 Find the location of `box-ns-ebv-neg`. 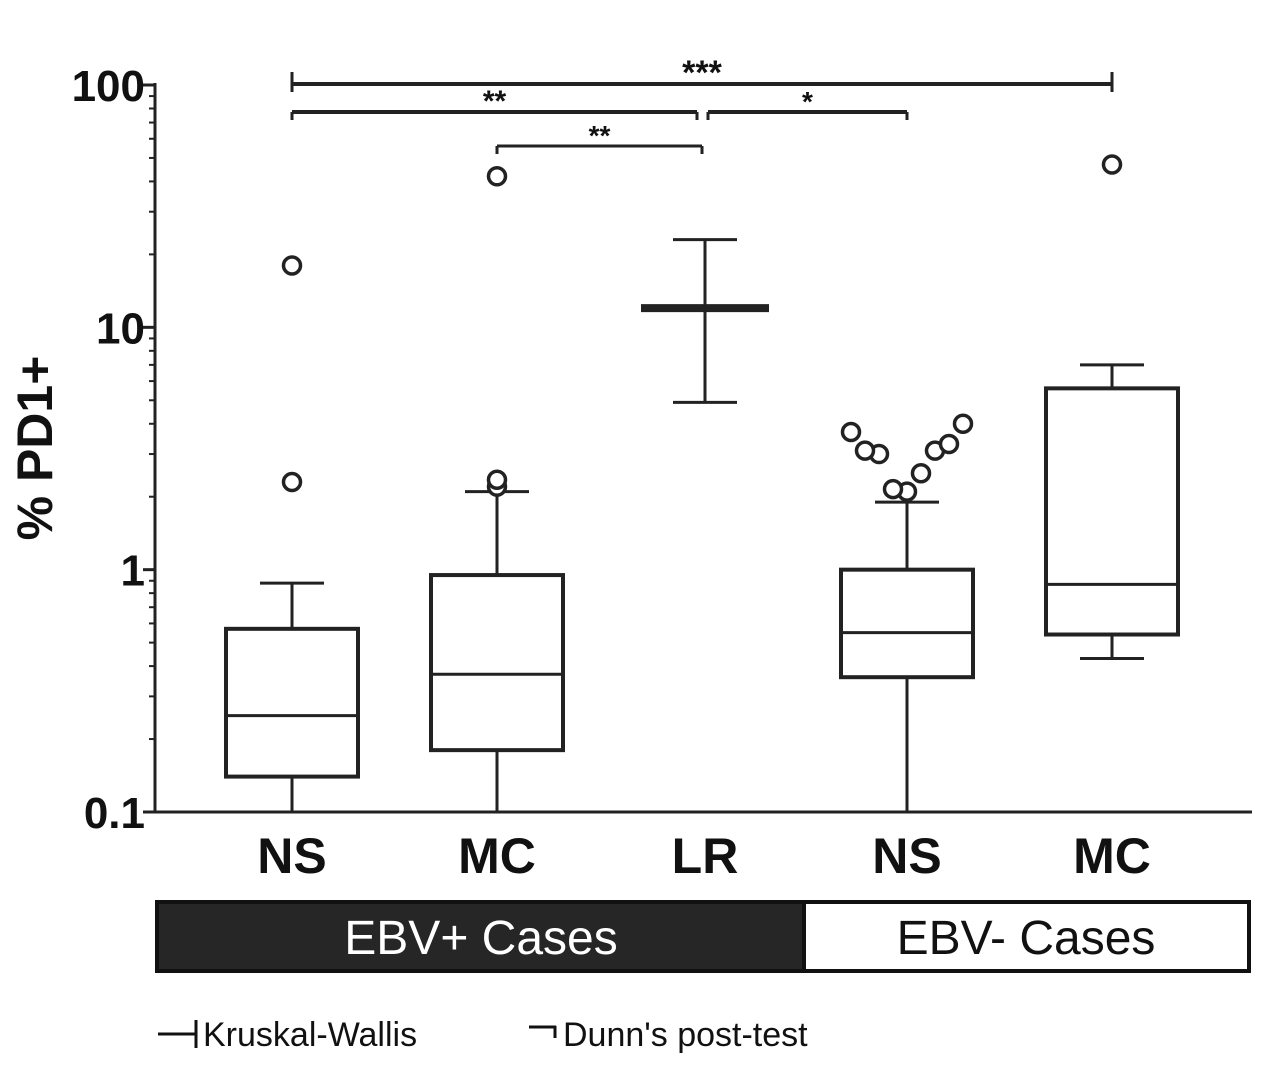

box-ns-ebv-neg is located at coordinates (907, 612).